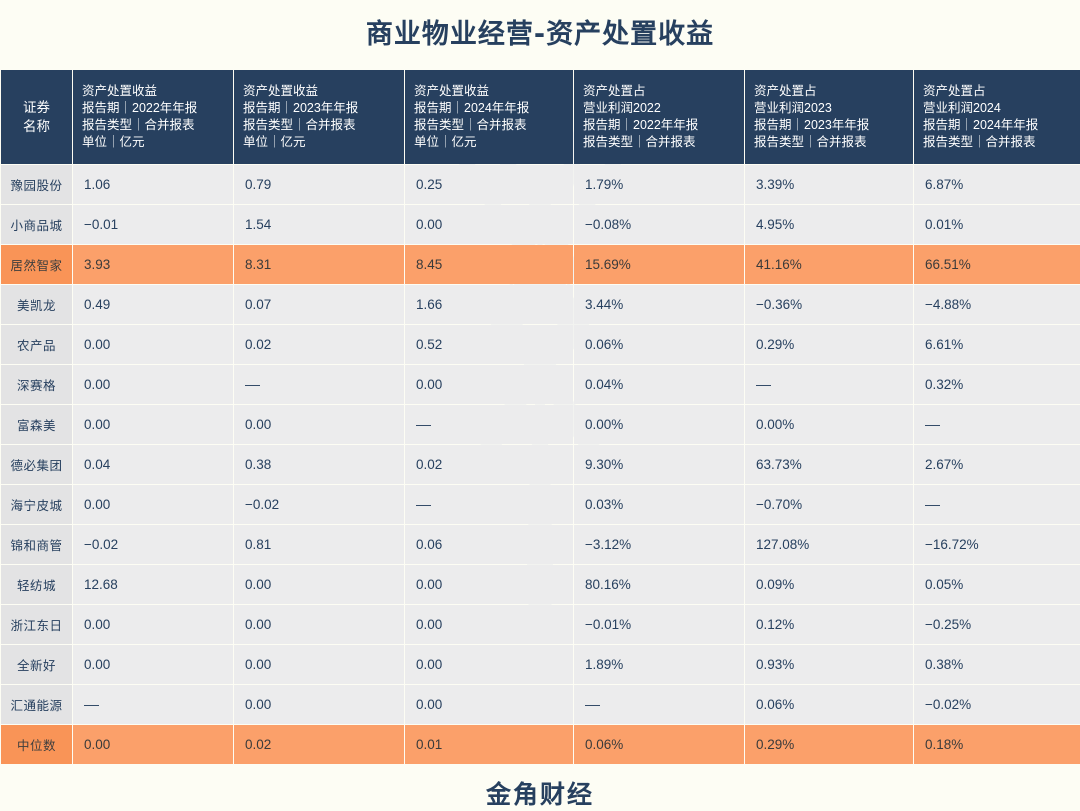 The height and width of the screenshot is (811, 1080). What do you see at coordinates (659, 584) in the screenshot?
I see `table-cell: 80.16%` at bounding box center [659, 584].